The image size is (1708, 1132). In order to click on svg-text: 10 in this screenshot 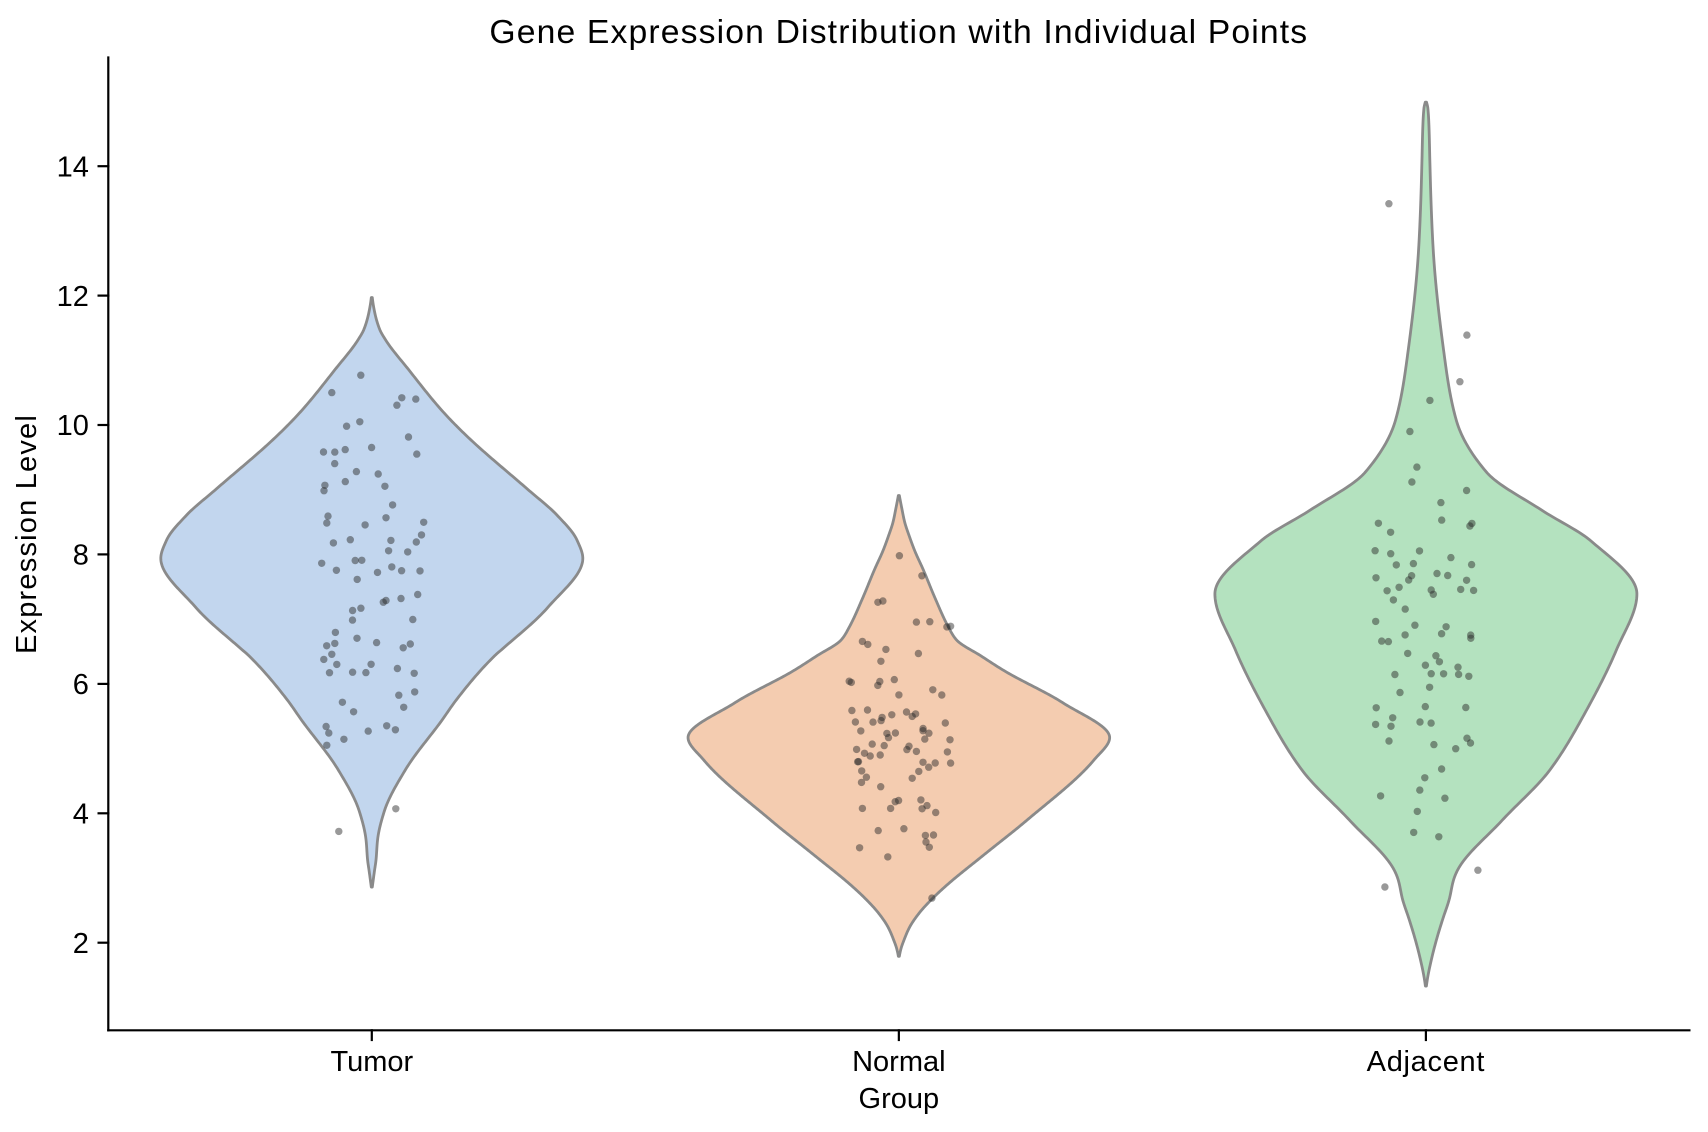, I will do `click(73, 426)`.